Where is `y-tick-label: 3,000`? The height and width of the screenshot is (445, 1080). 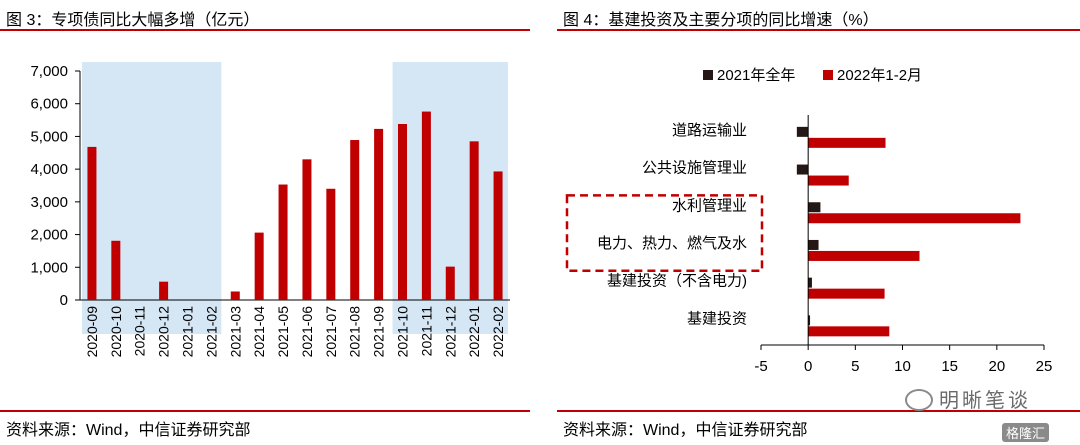 y-tick-label: 3,000 is located at coordinates (49, 202).